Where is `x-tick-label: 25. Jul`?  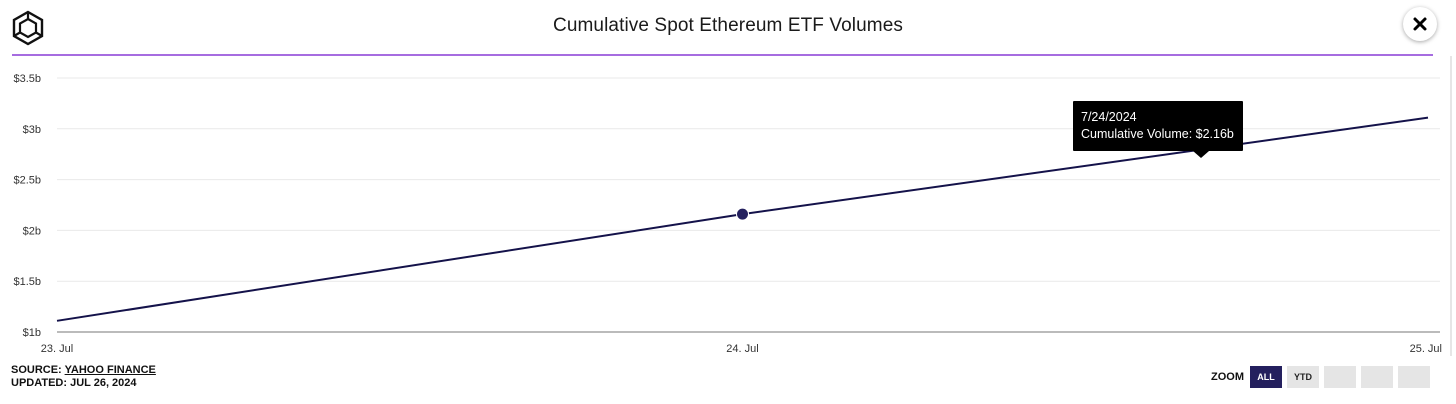
x-tick-label: 25. Jul is located at coordinates (1426, 349).